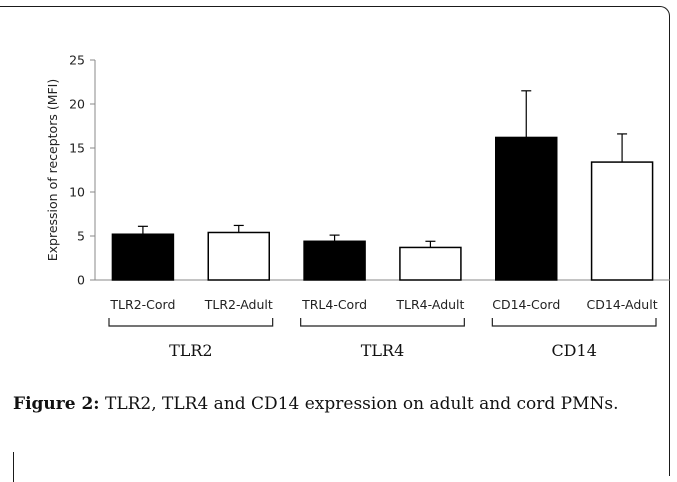 The height and width of the screenshot is (482, 677). What do you see at coordinates (334, 260) in the screenshot?
I see `bar-trl4-cord` at bounding box center [334, 260].